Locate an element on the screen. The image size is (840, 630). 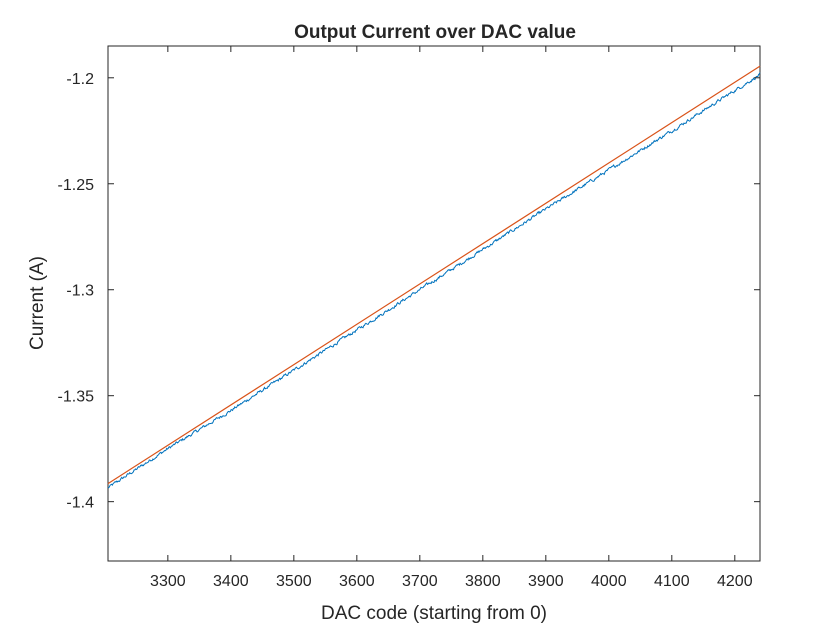
x-tick-label: 4100 is located at coordinates (672, 581).